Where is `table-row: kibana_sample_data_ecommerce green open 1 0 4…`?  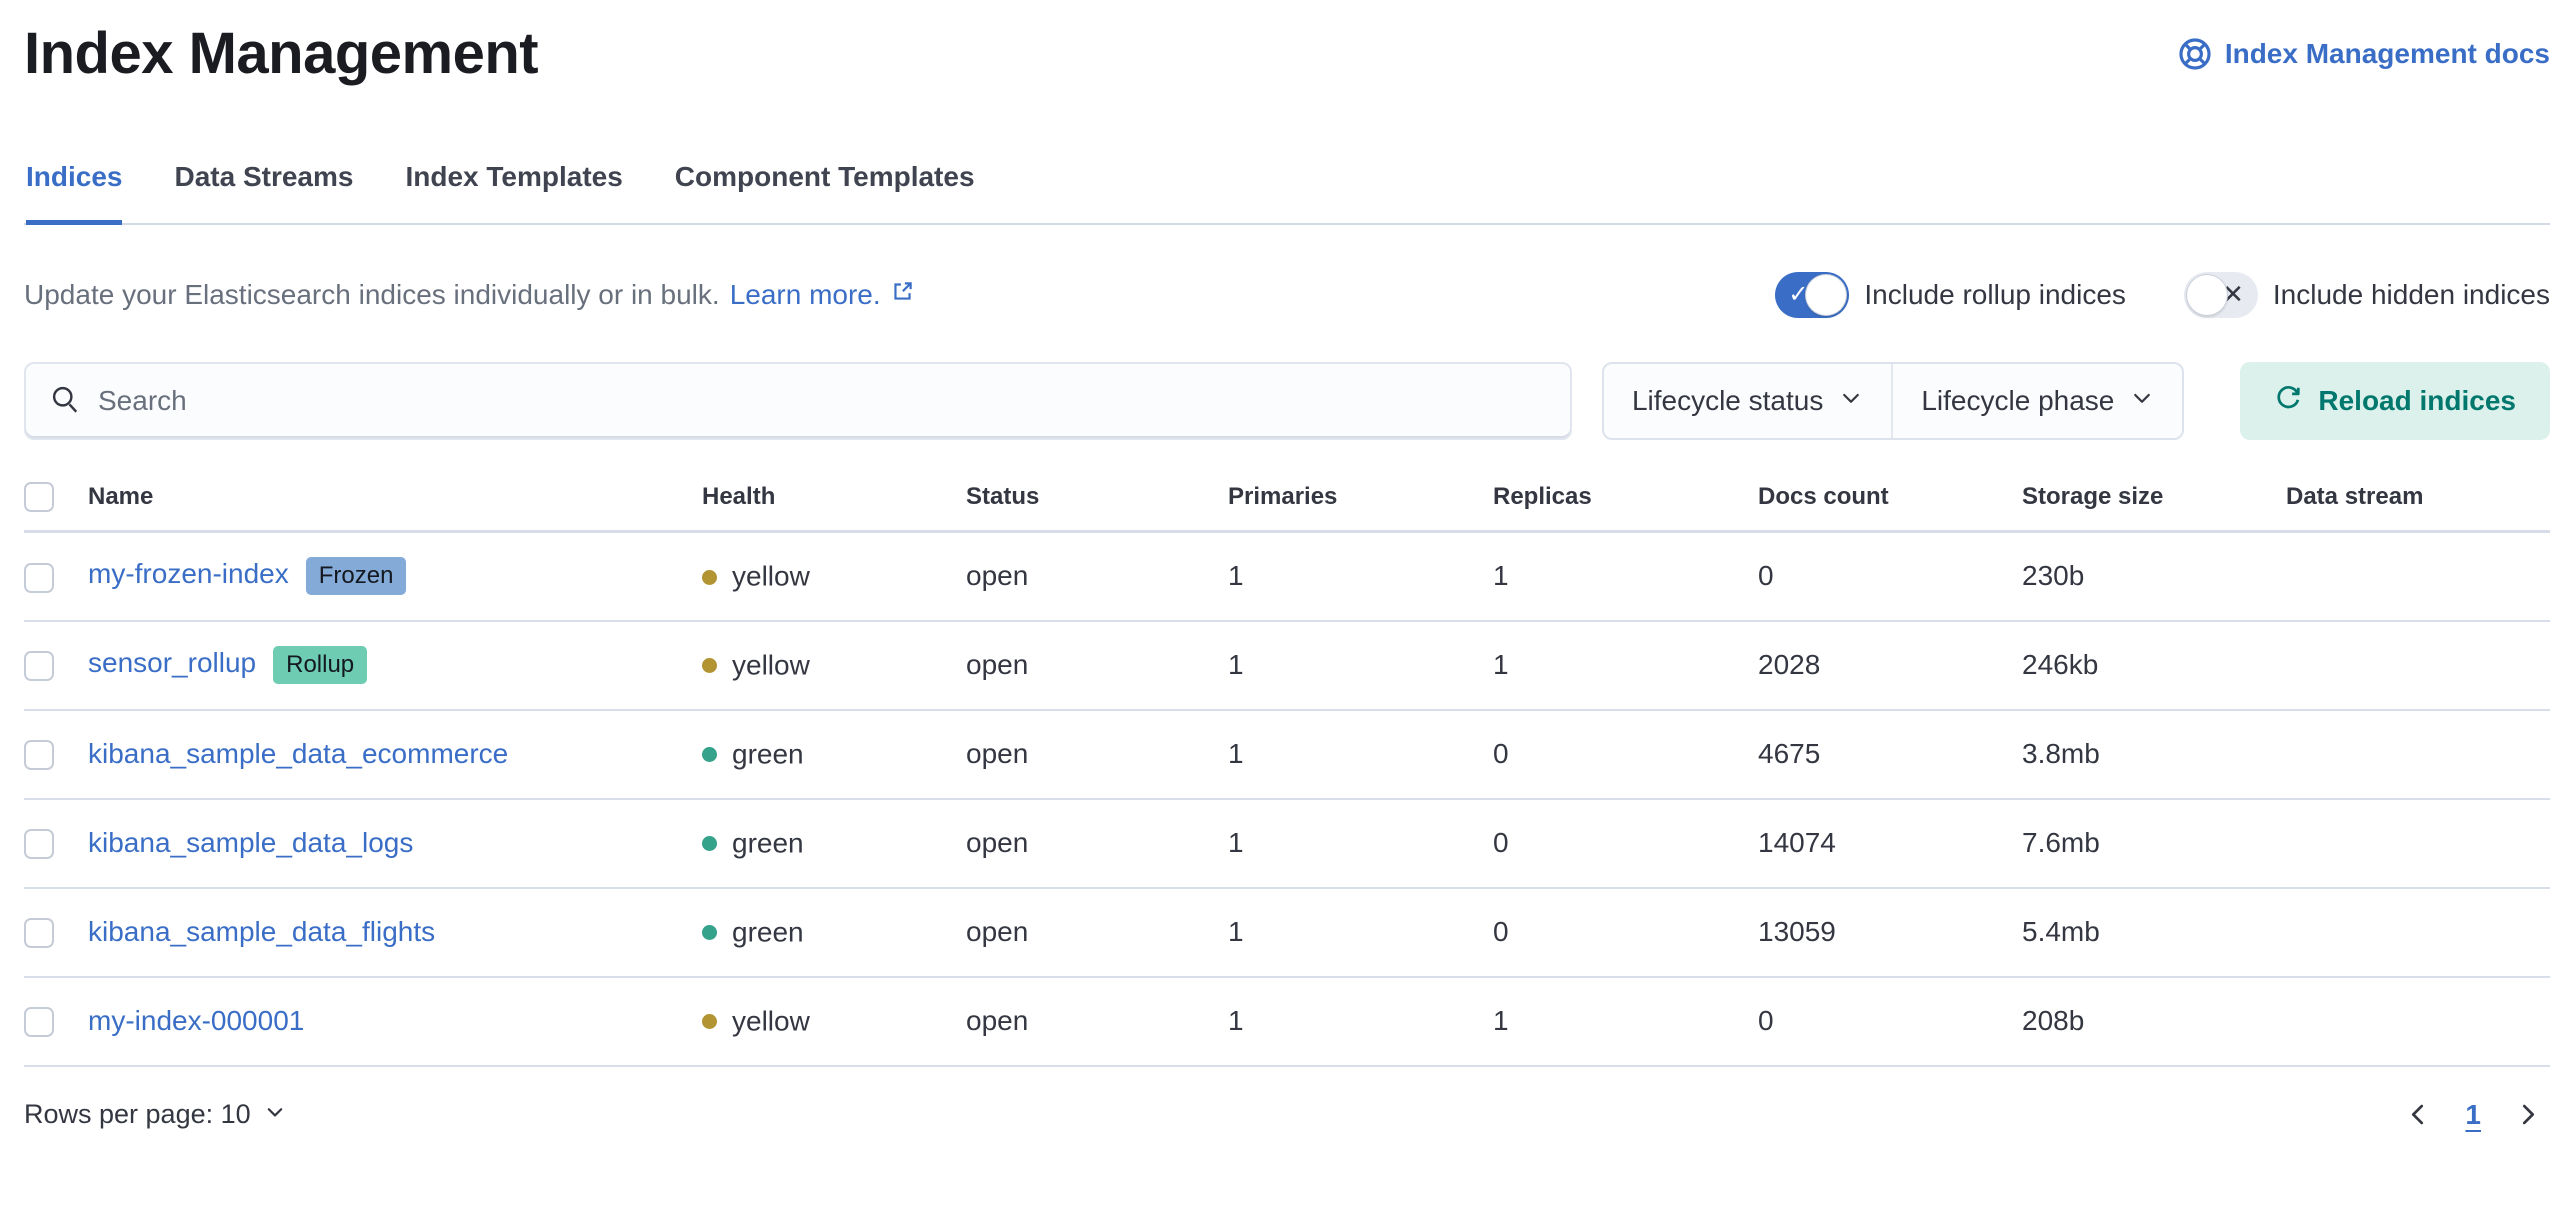 table-row: kibana_sample_data_ecommerce green open 1 0 4… is located at coordinates (1287, 754).